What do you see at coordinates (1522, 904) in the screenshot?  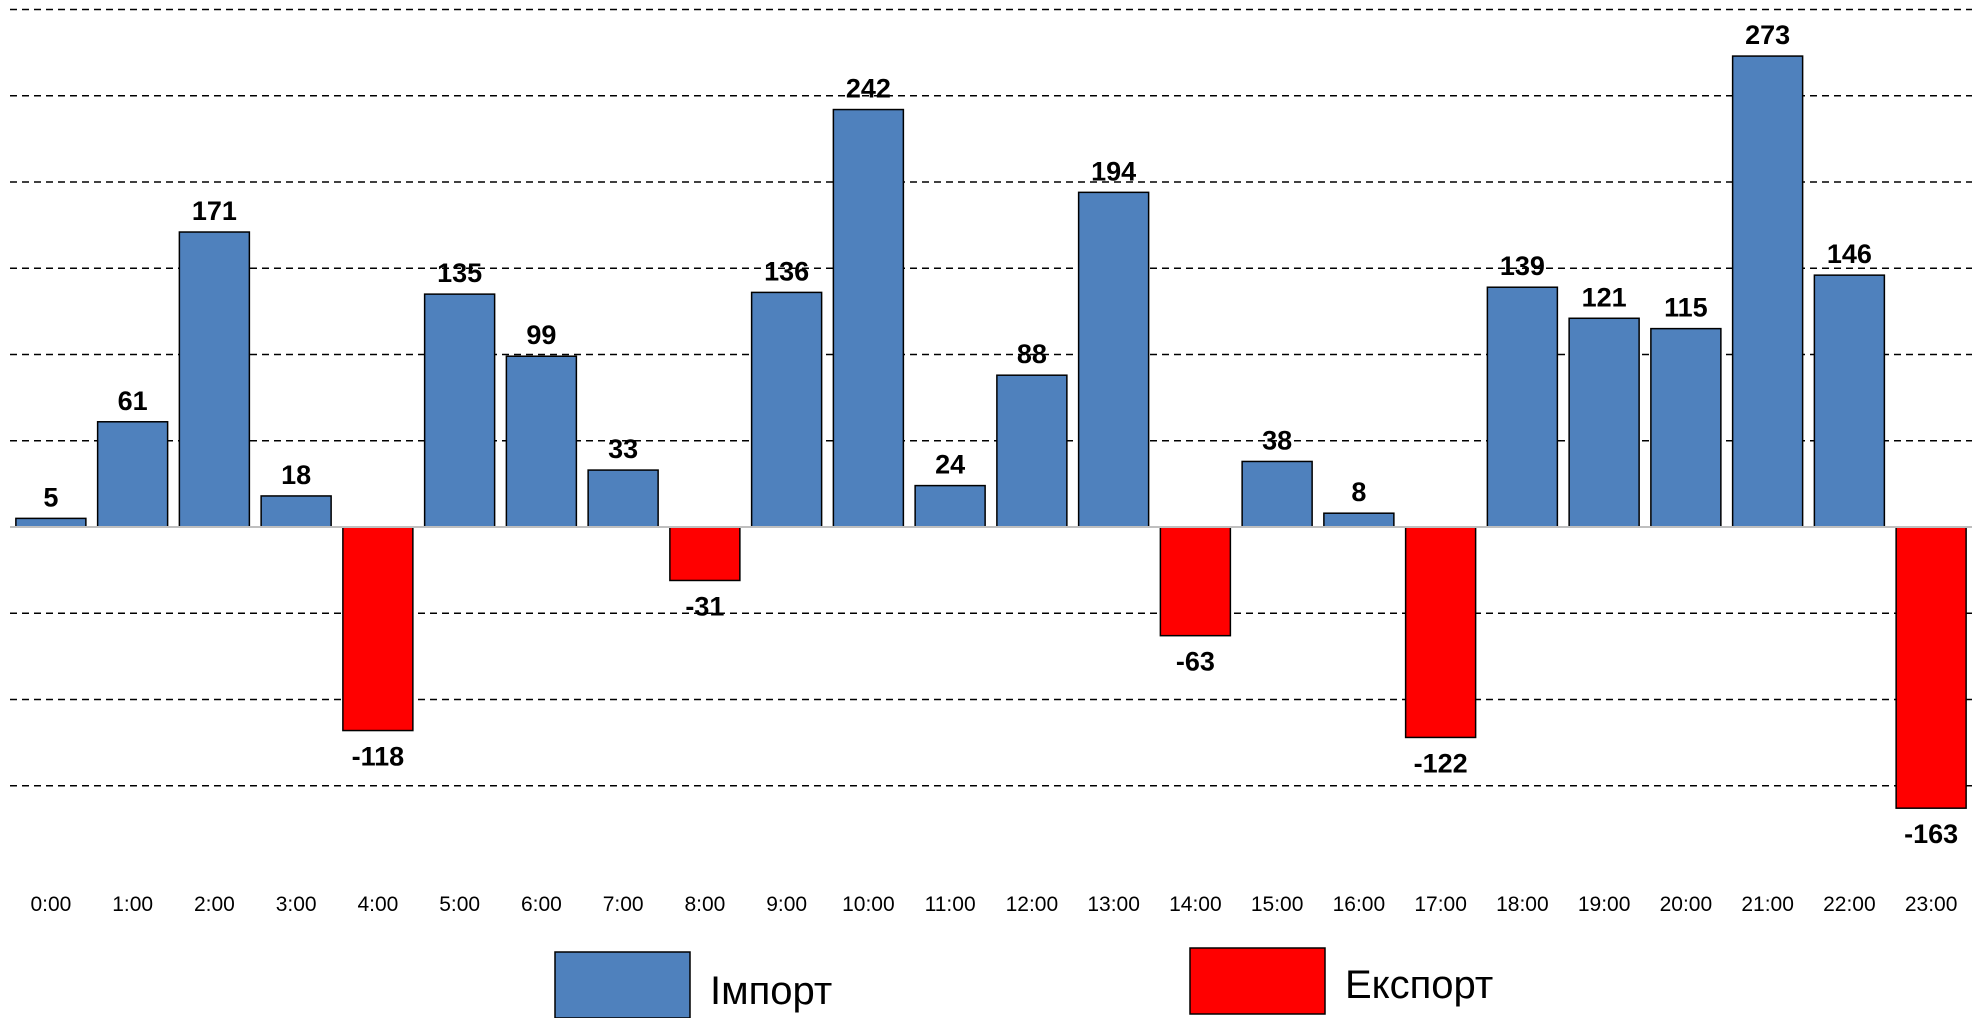 I see `x-tick-label: 18:00` at bounding box center [1522, 904].